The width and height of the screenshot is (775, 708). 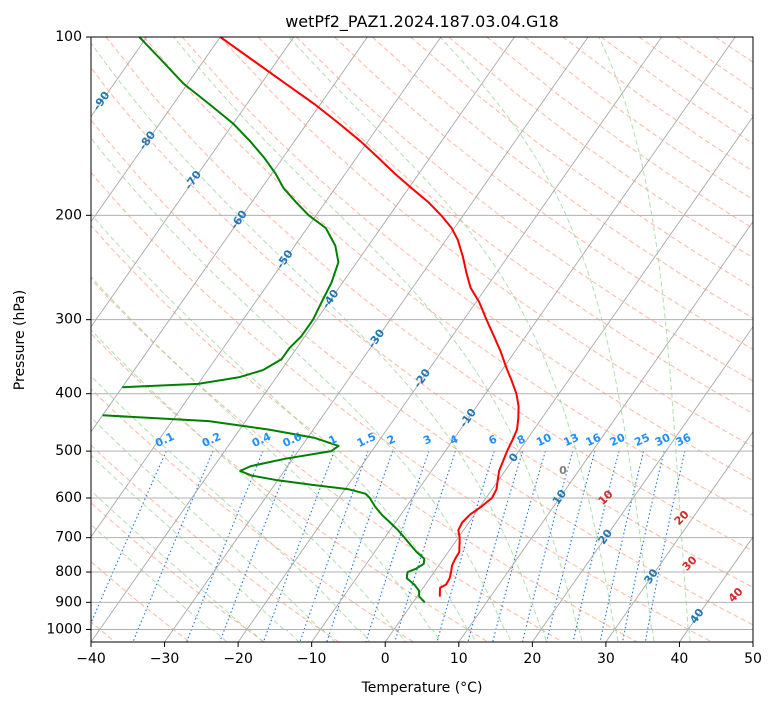 I want to click on y-tick-label: 800, so click(x=68, y=572).